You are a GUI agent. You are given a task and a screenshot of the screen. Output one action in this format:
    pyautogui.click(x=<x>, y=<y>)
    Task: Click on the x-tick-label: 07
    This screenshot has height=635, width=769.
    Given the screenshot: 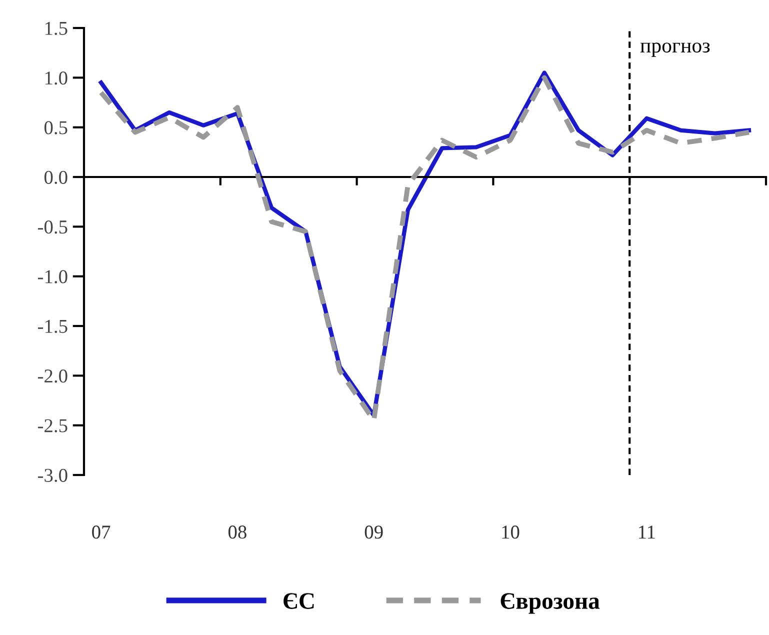 What is the action you would take?
    pyautogui.click(x=101, y=532)
    